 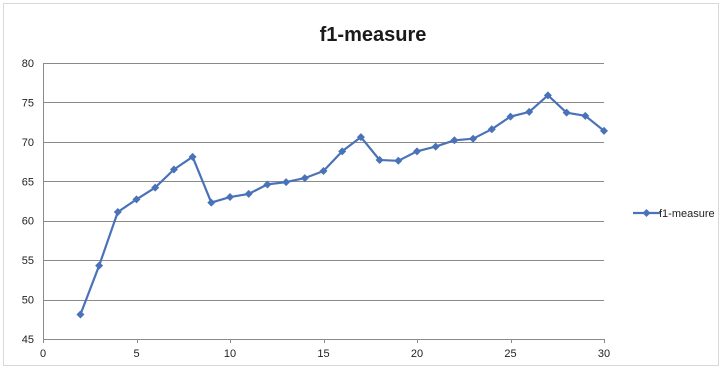 What do you see at coordinates (646, 213) in the screenshot?
I see `legend-marker` at bounding box center [646, 213].